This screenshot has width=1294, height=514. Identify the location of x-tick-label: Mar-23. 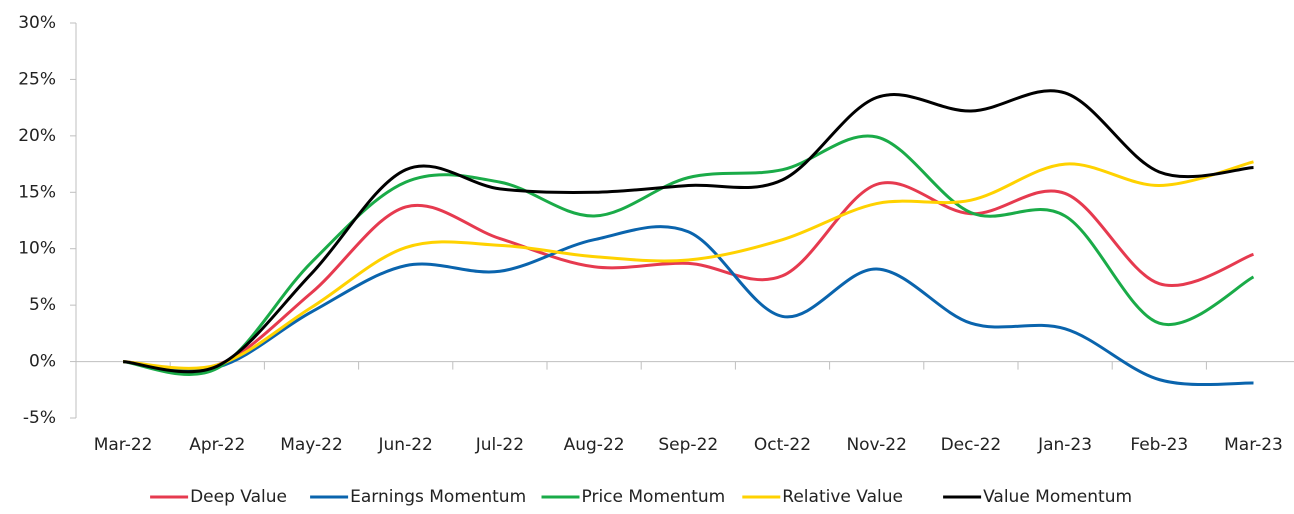
(1253, 445).